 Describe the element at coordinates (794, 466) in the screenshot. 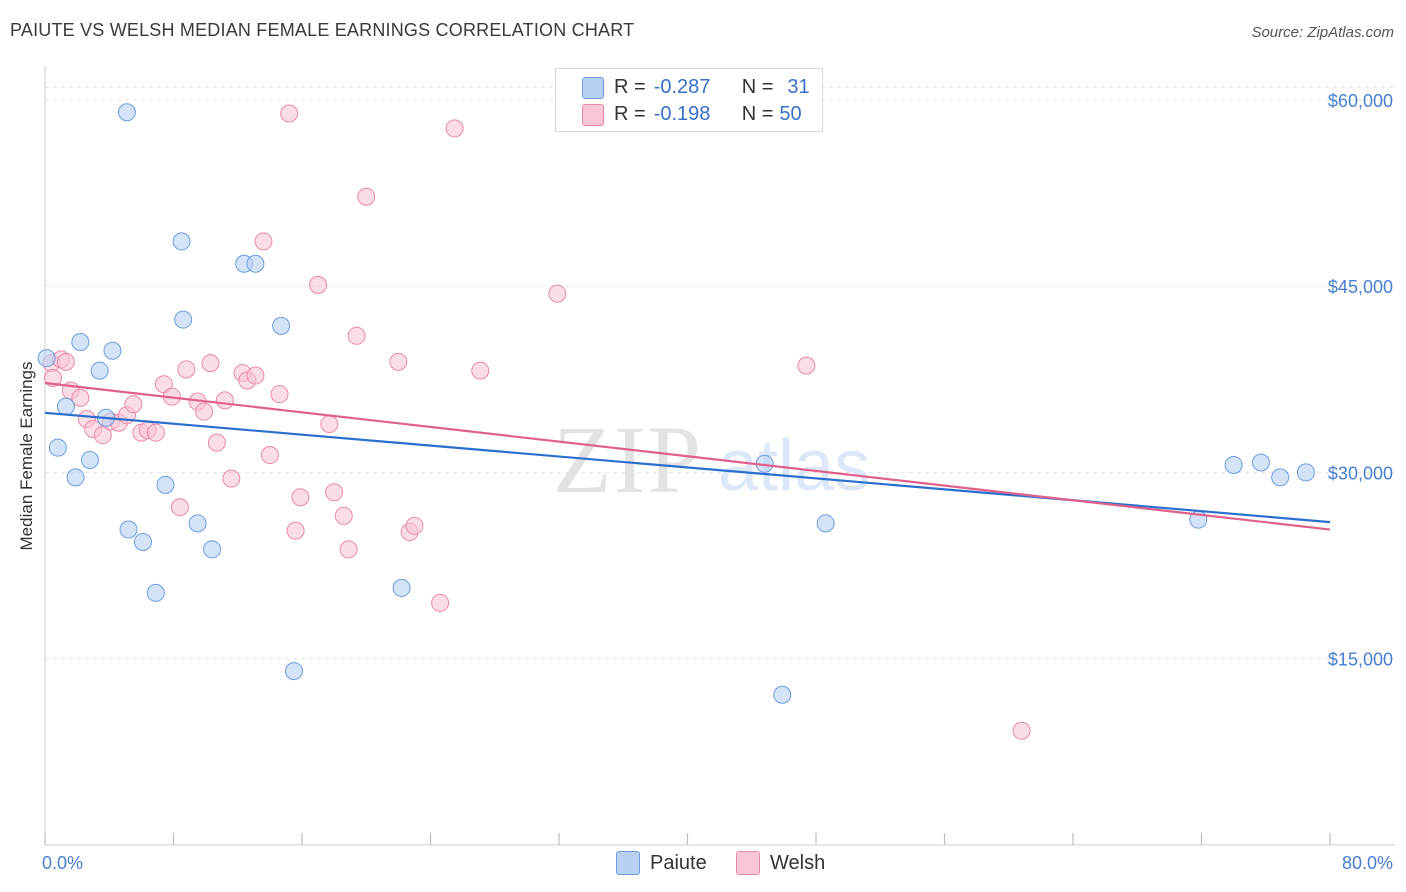

I see `watermark-atlas: atlas` at that location.